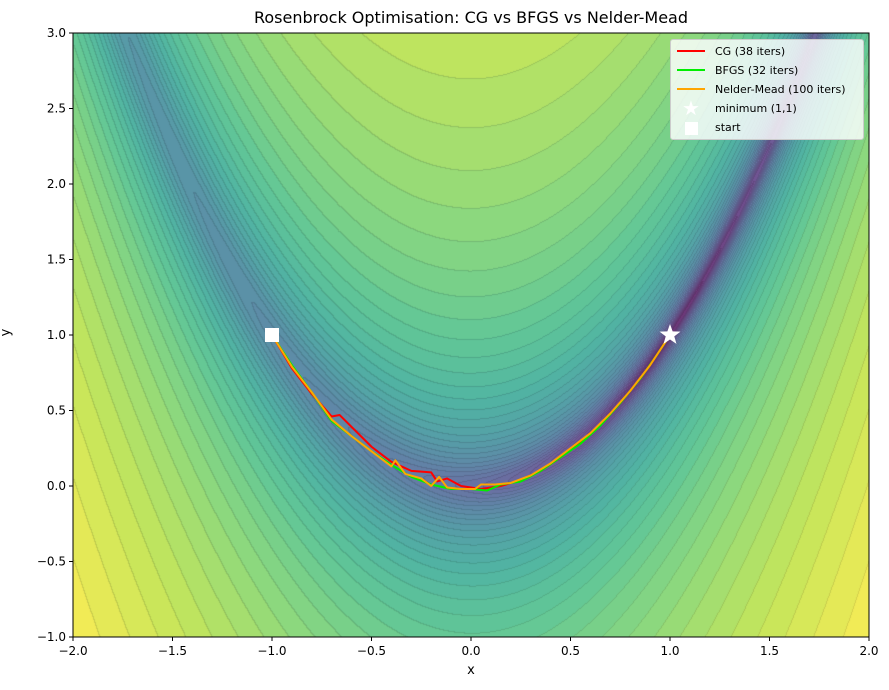 This screenshot has height=690, width=889. Describe the element at coordinates (756, 108) in the screenshot. I see `legend-label-minimum: minimum (1,1)` at that location.